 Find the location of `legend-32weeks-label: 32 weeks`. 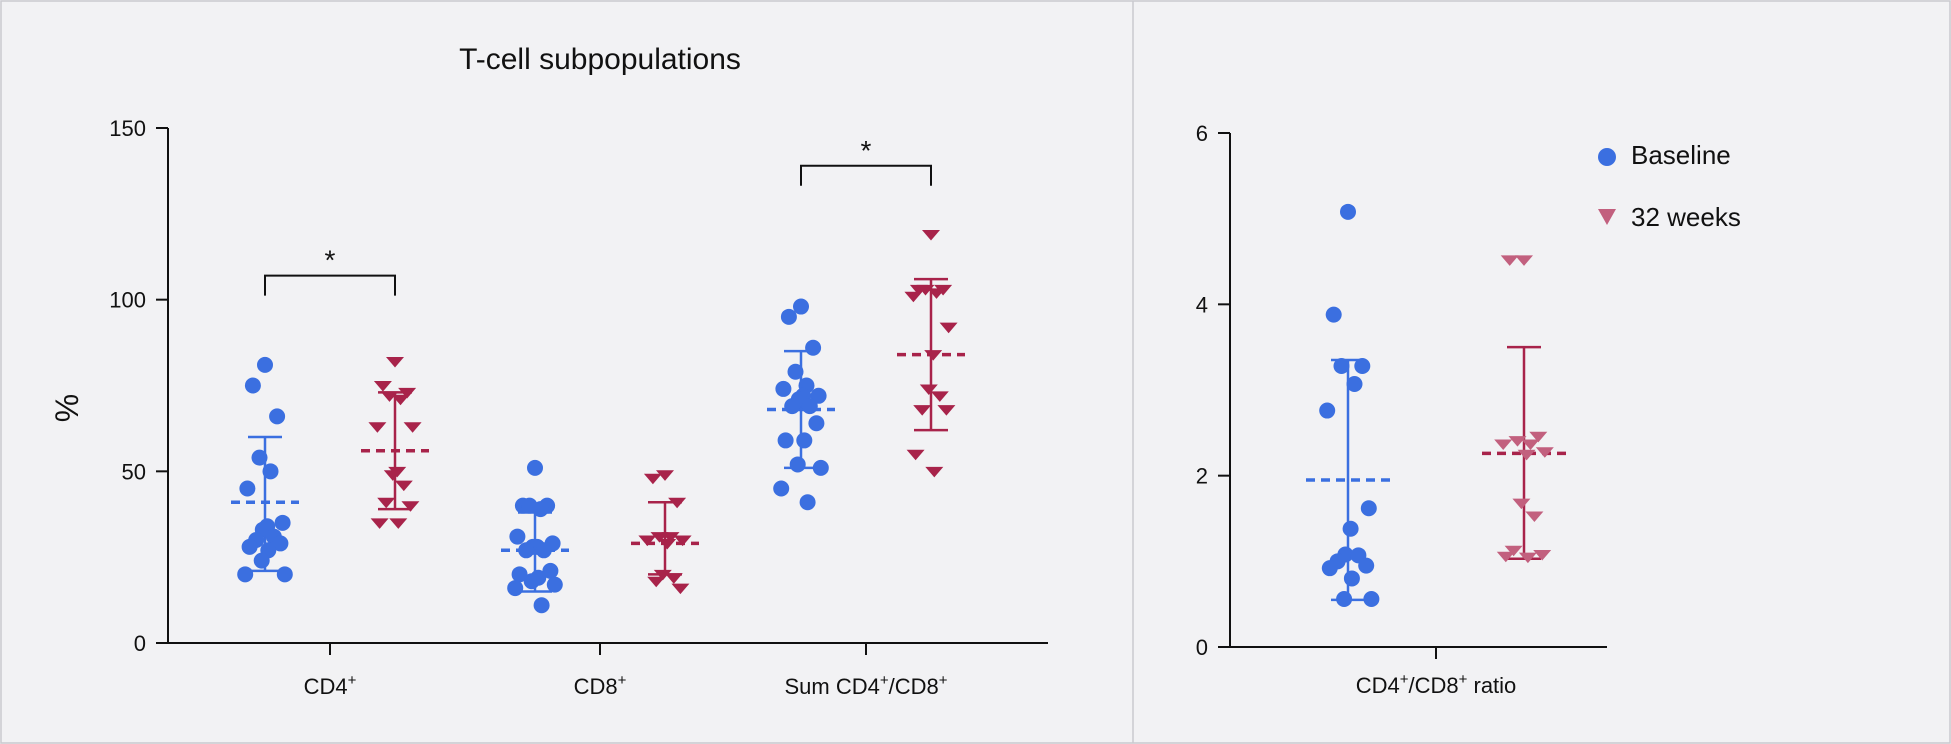

legend-32weeks-label: 32 weeks is located at coordinates (1686, 217).